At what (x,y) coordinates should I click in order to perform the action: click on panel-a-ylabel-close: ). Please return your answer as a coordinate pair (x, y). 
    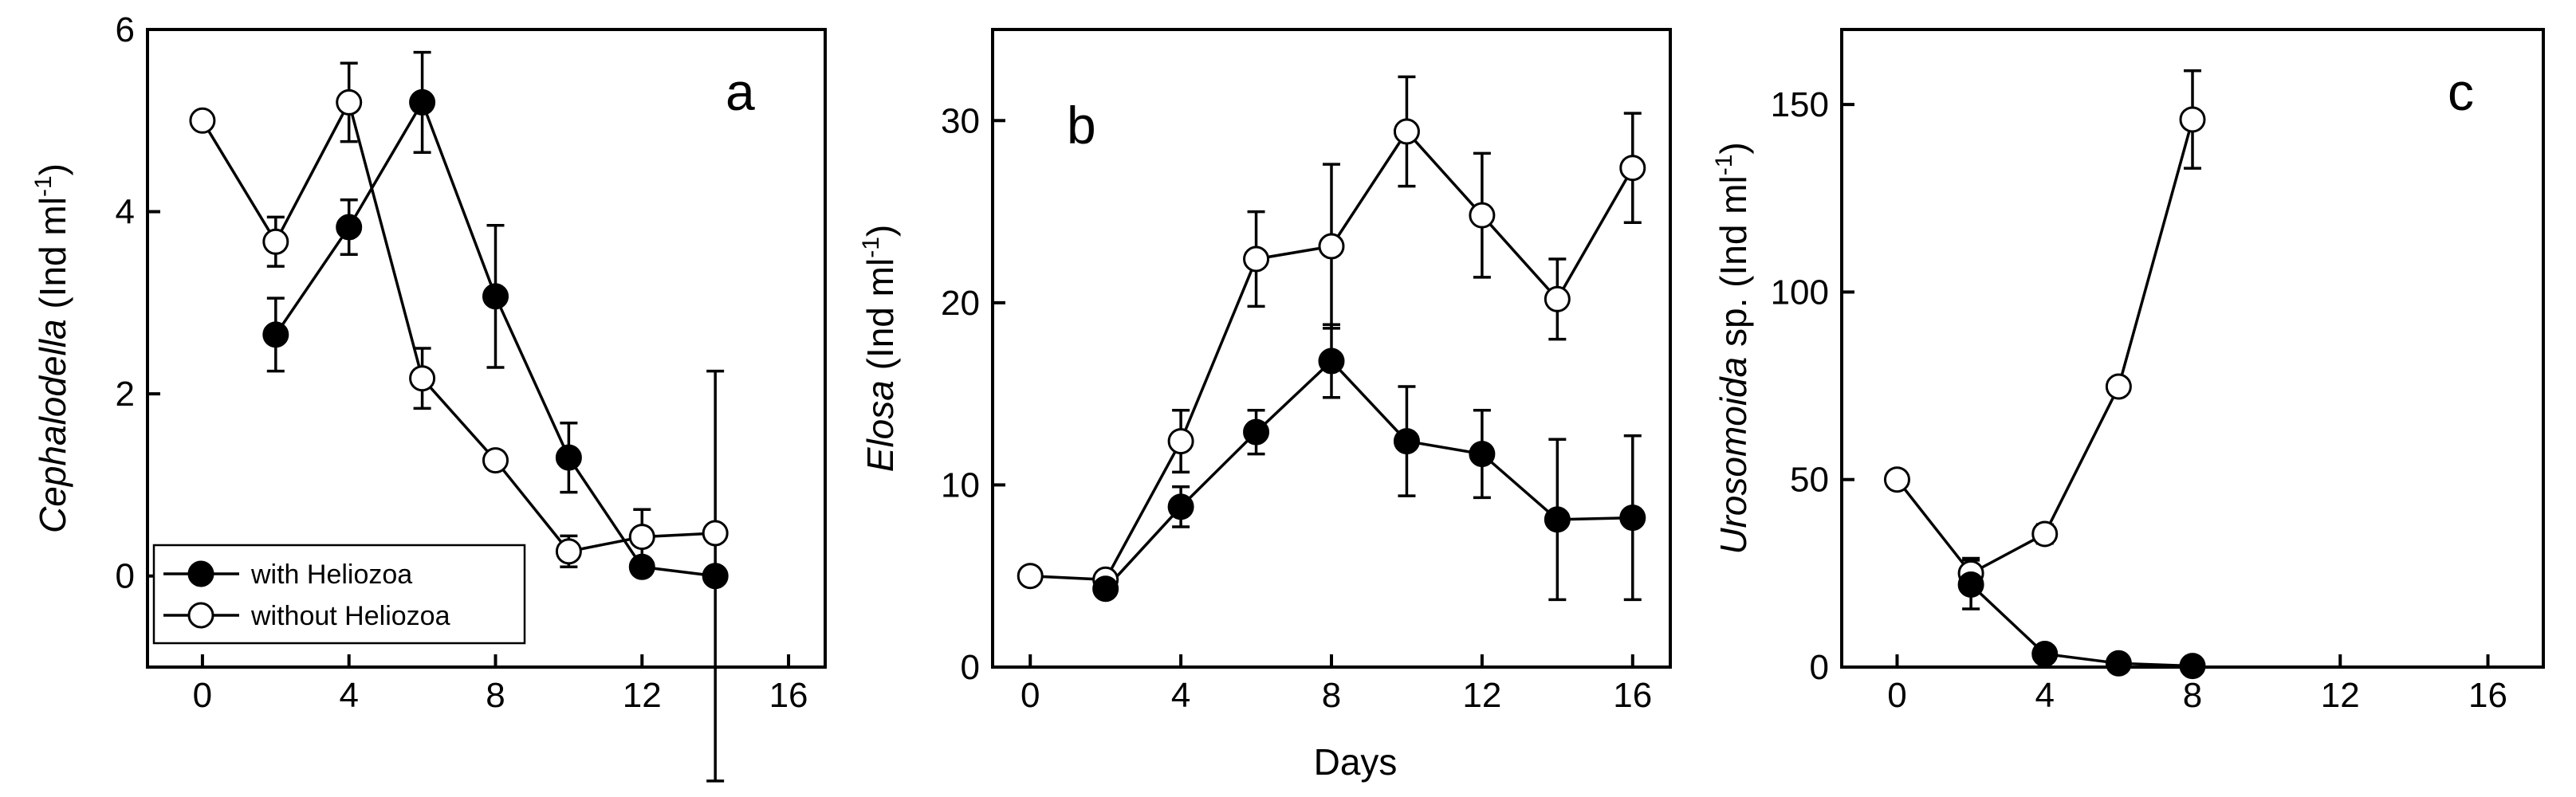
    Looking at the image, I should click on (53, 169).